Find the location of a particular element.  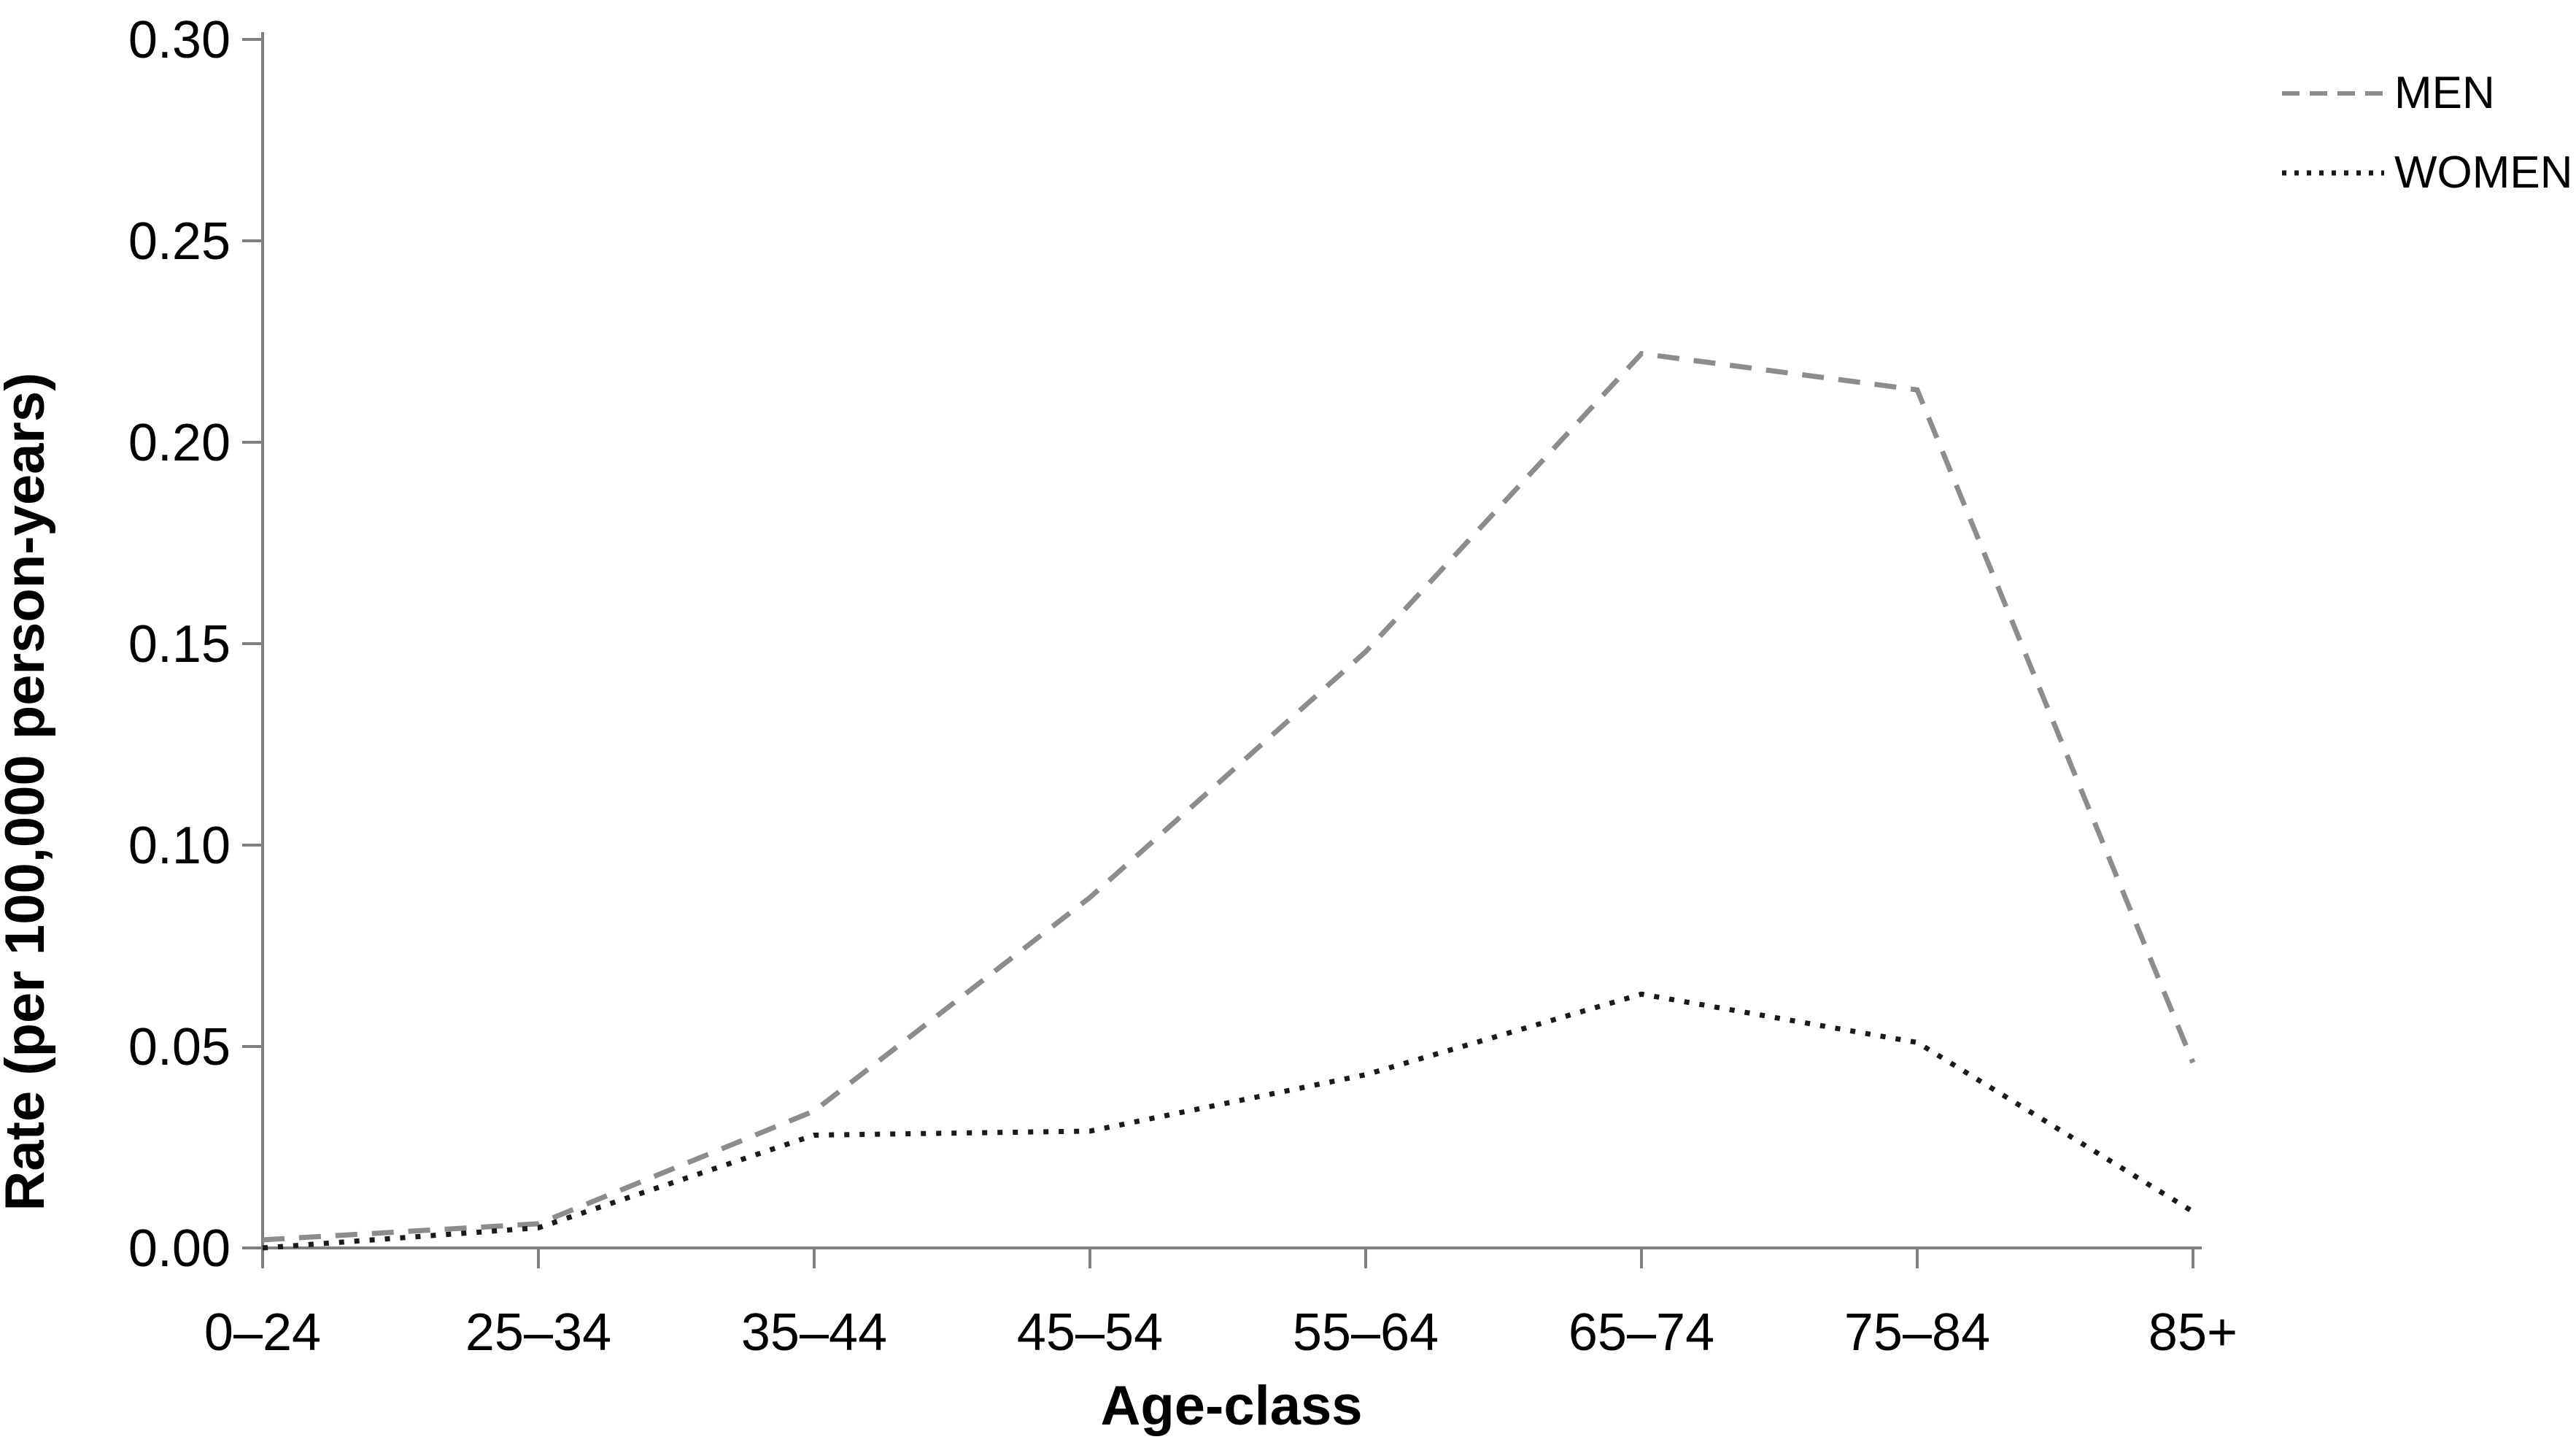

women-line-series is located at coordinates (1228, 1121).